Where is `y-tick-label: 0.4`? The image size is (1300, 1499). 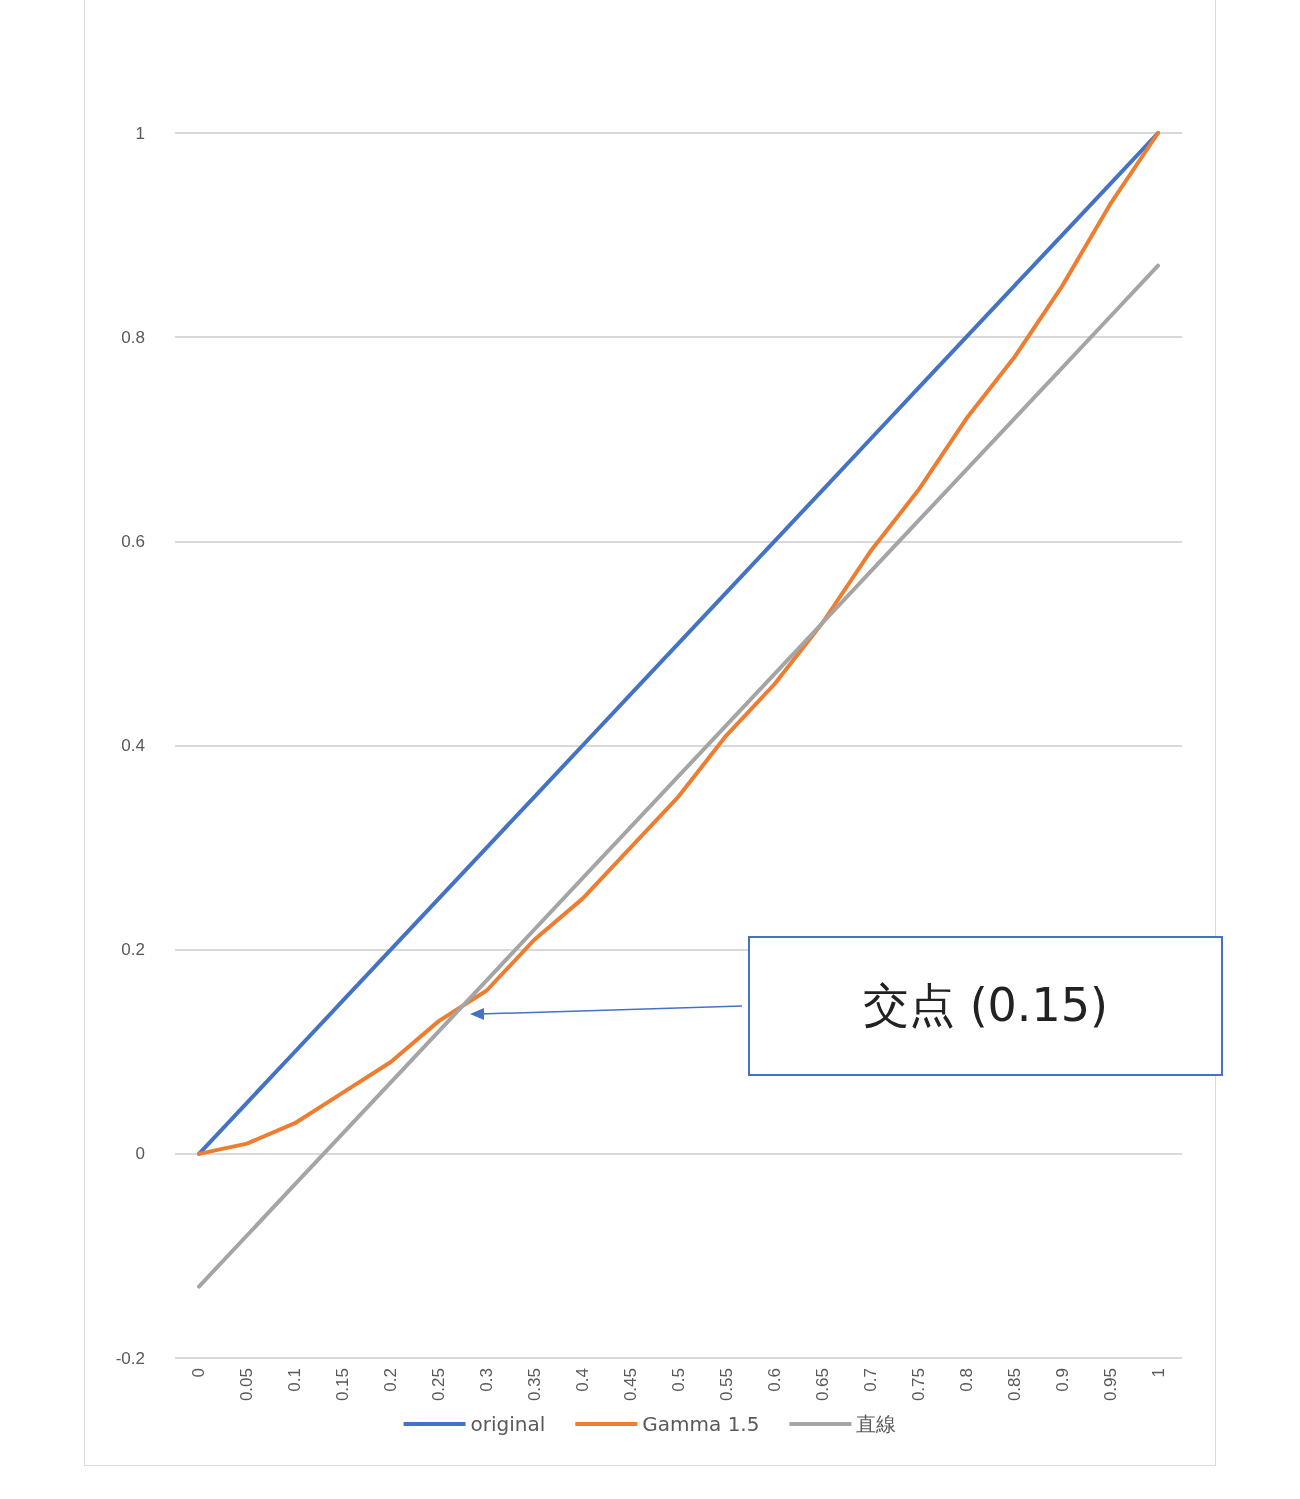 y-tick-label: 0.4 is located at coordinates (133, 745).